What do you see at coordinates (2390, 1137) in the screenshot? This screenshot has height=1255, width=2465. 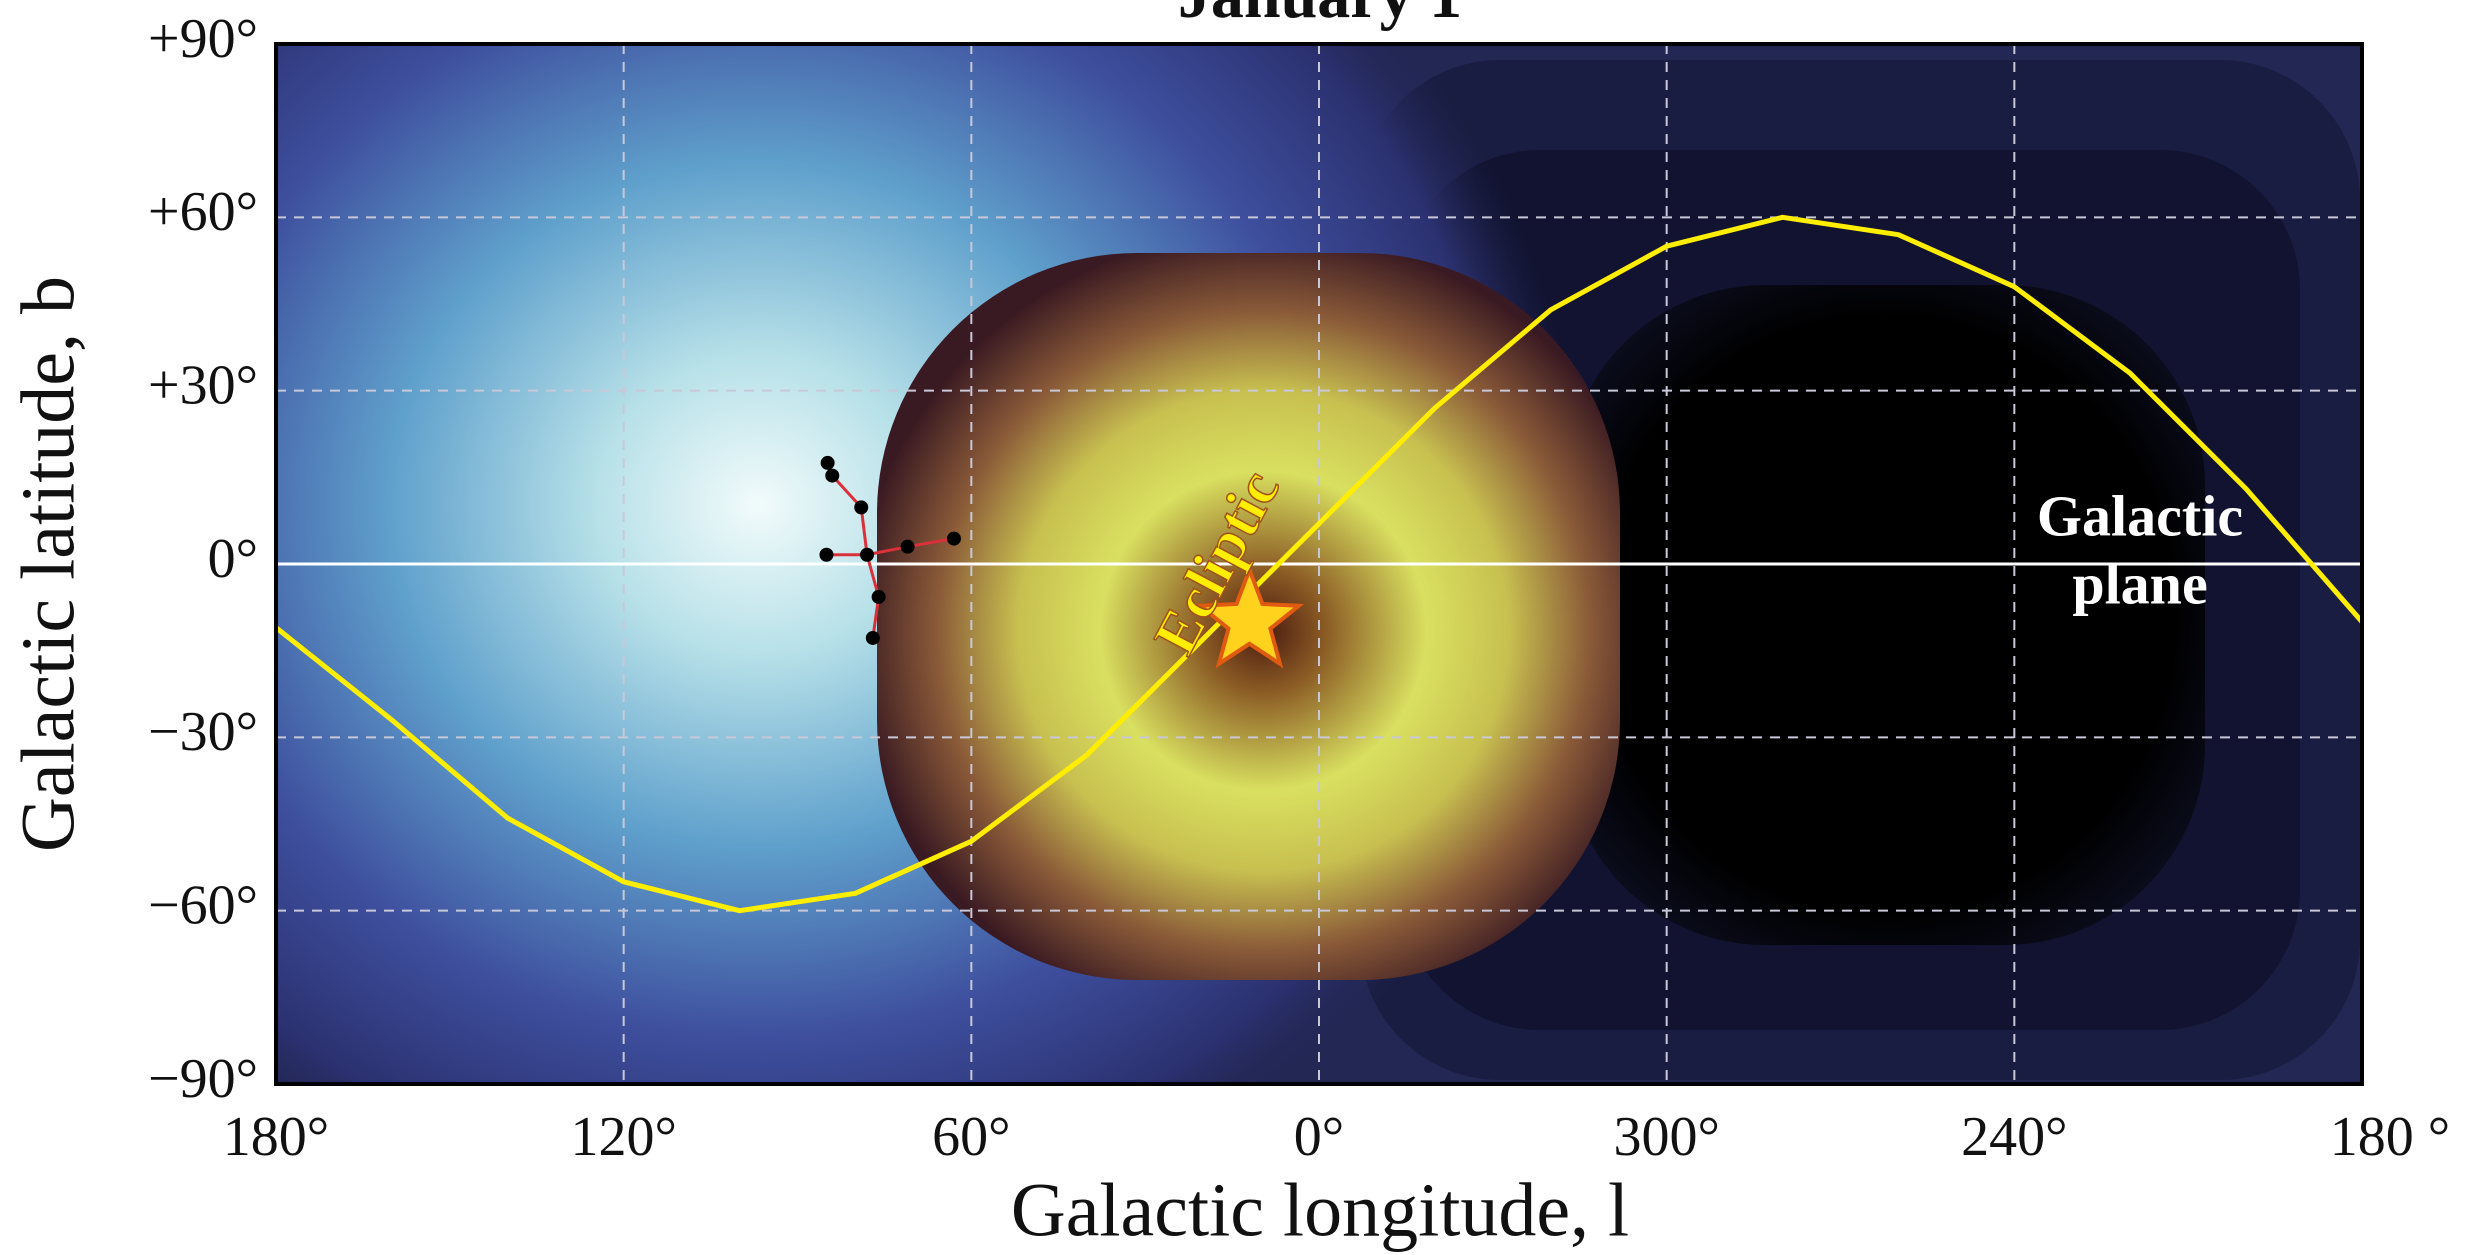 I see `x-tick-label: 180 °` at bounding box center [2390, 1137].